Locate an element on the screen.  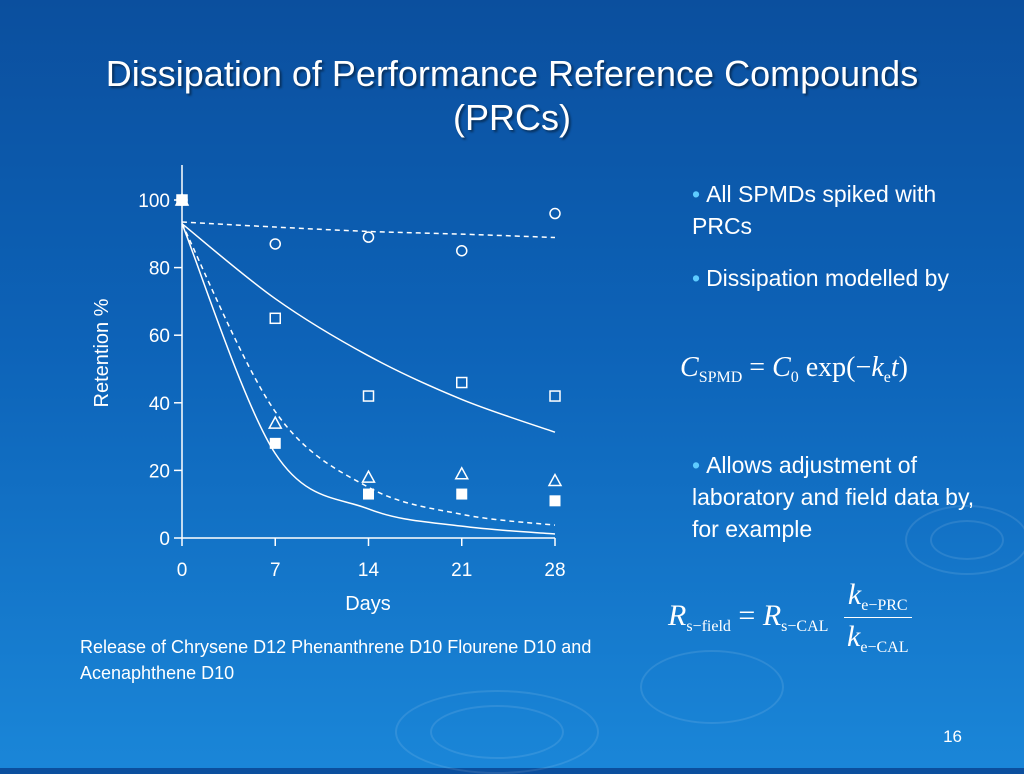
bullet-item: • Dissipation modelled by is located at coordinates (832, 278).